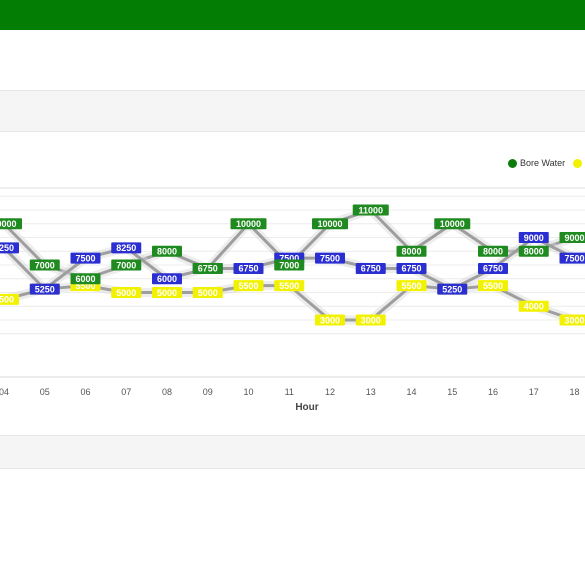 Image resolution: width=585 pixels, height=585 pixels. I want to click on x-tick-label: 09, so click(208, 392).